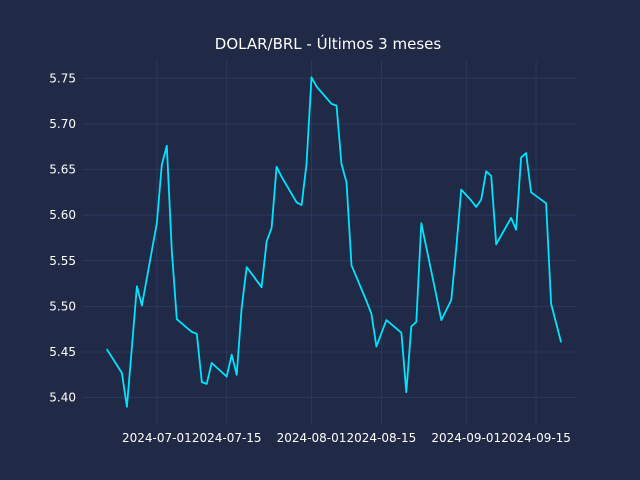 Image resolution: width=640 pixels, height=480 pixels. I want to click on x-tick-label: 2024-09-15, so click(536, 438).